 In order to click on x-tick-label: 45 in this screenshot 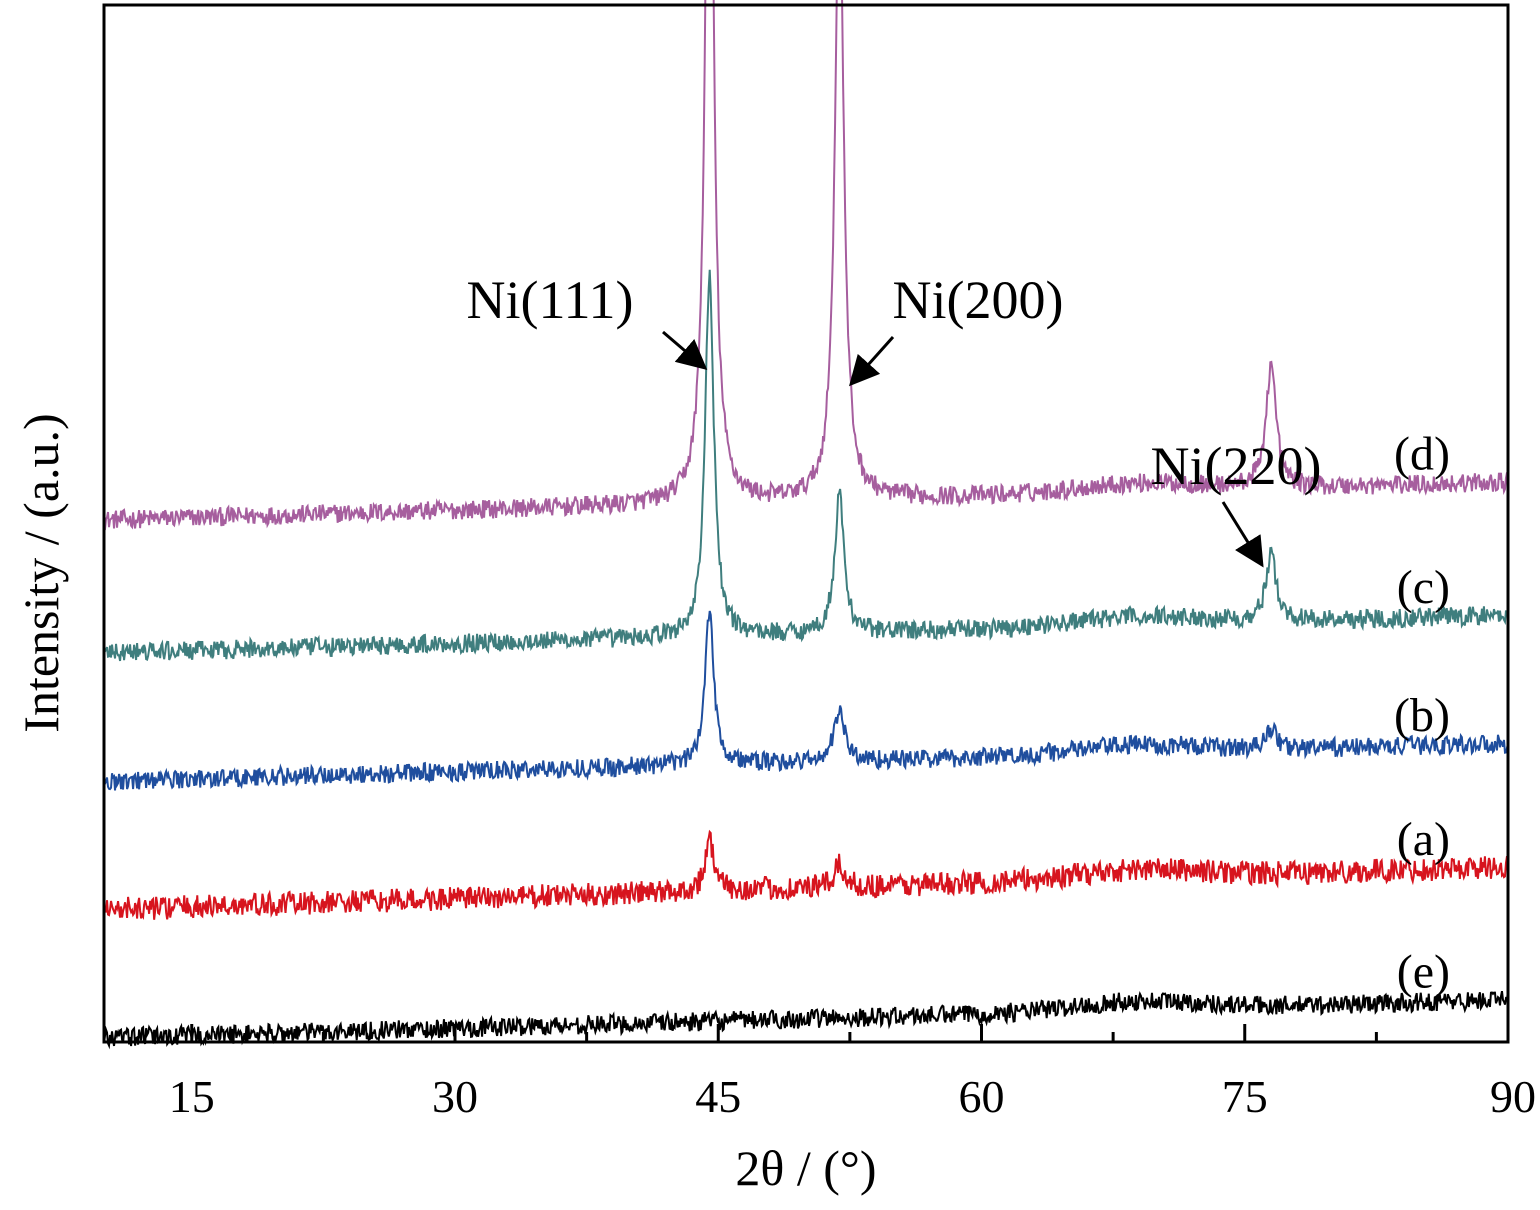, I will do `click(718, 1096)`.